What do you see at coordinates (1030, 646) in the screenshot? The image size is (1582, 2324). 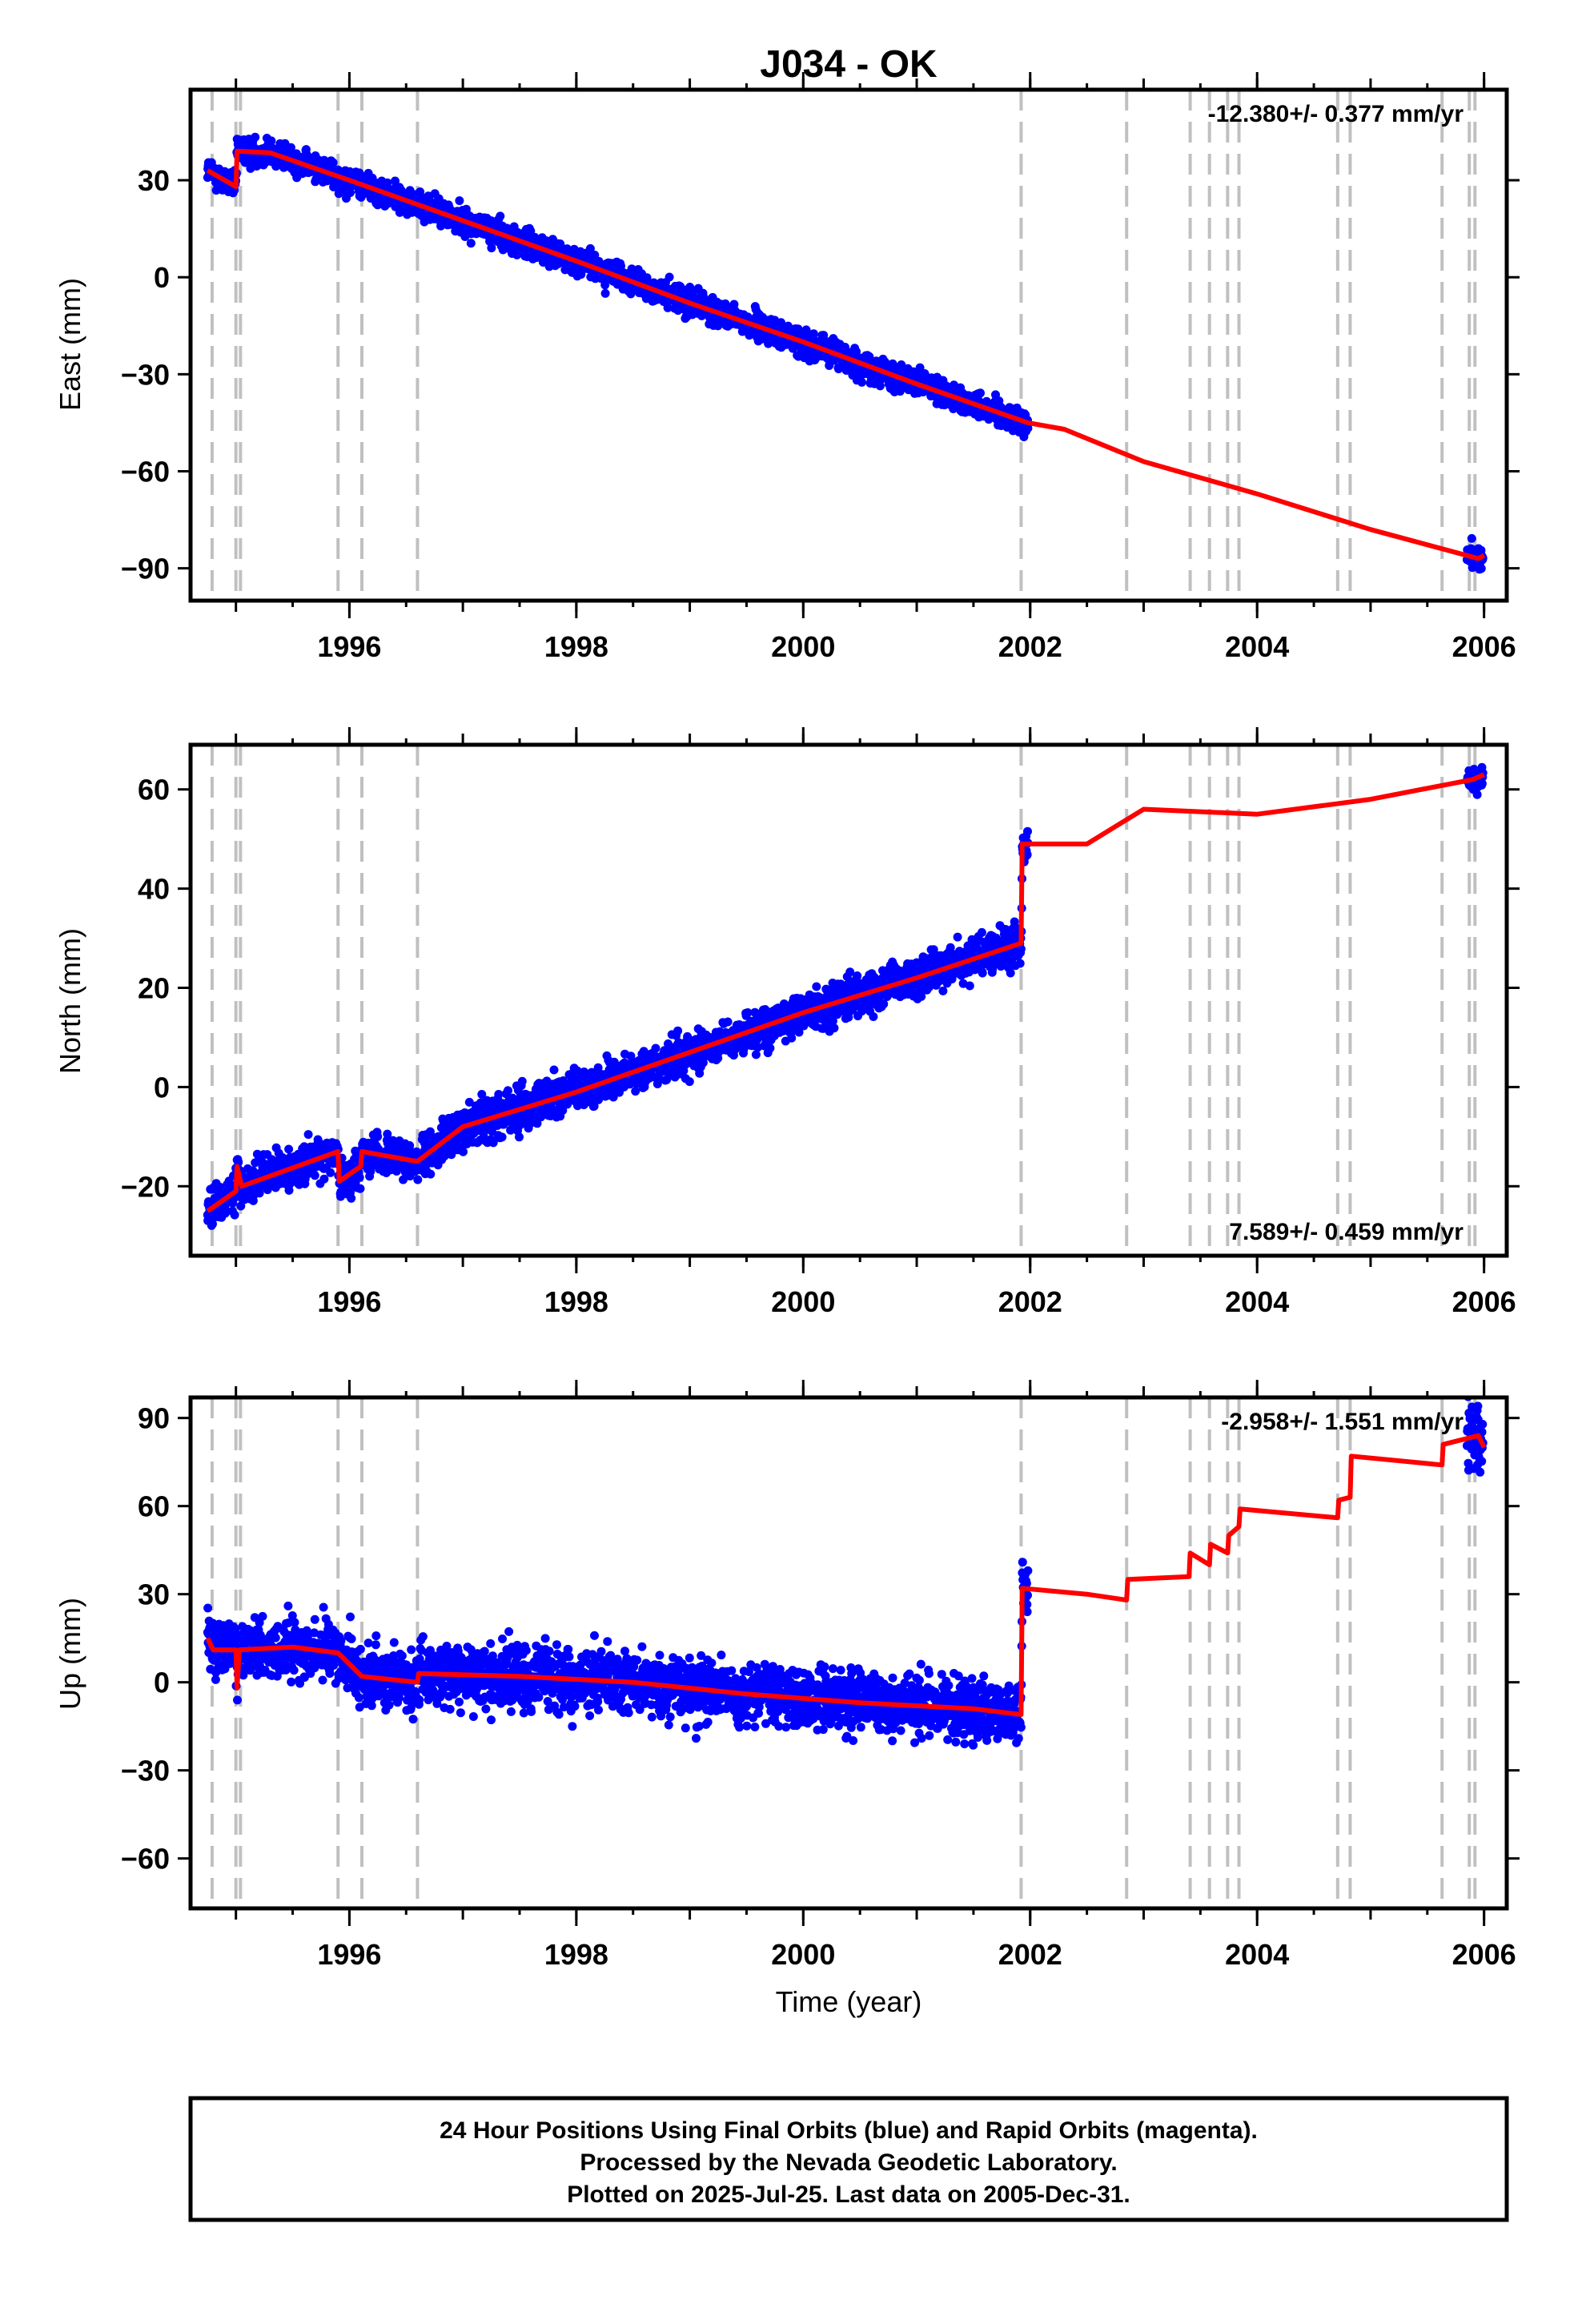 I see `x-tick-label: 2002` at bounding box center [1030, 646].